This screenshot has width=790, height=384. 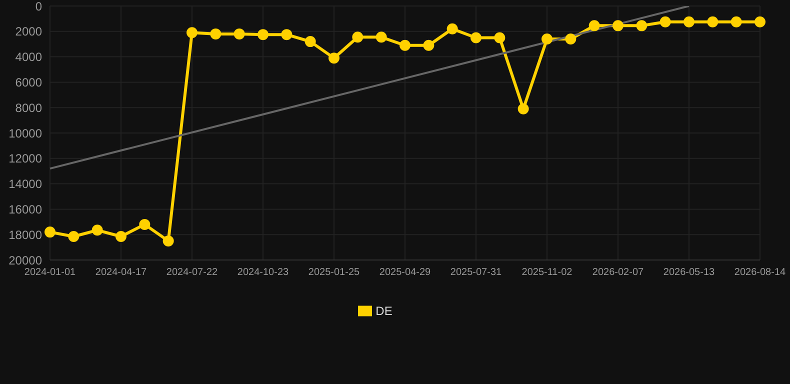 What do you see at coordinates (50, 272) in the screenshot?
I see `x-tick-label: 2024-01-01` at bounding box center [50, 272].